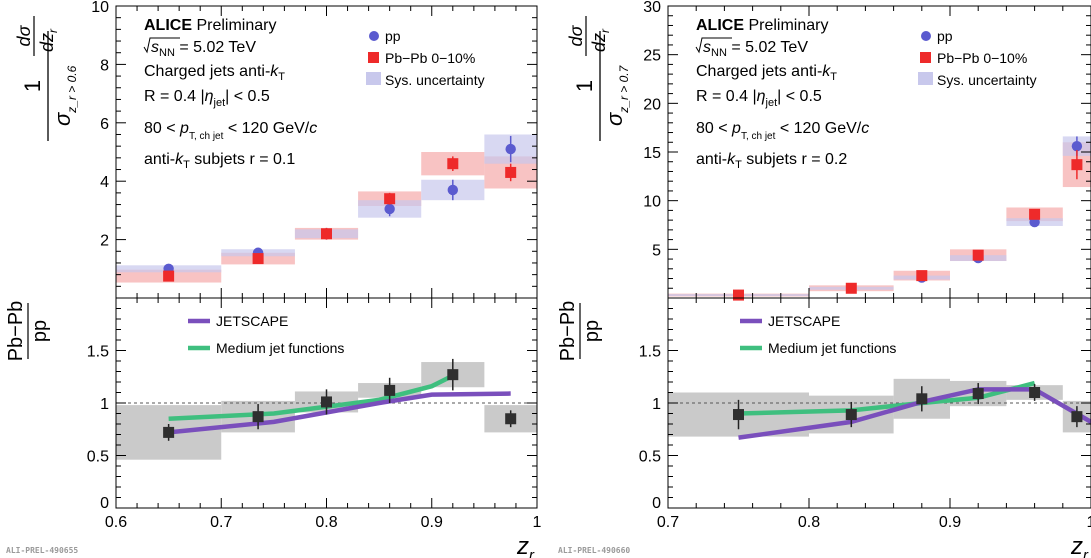 This screenshot has height=558, width=1091. I want to click on annotation-subjets: anti-kT subjets r = 0.2, so click(771, 161).